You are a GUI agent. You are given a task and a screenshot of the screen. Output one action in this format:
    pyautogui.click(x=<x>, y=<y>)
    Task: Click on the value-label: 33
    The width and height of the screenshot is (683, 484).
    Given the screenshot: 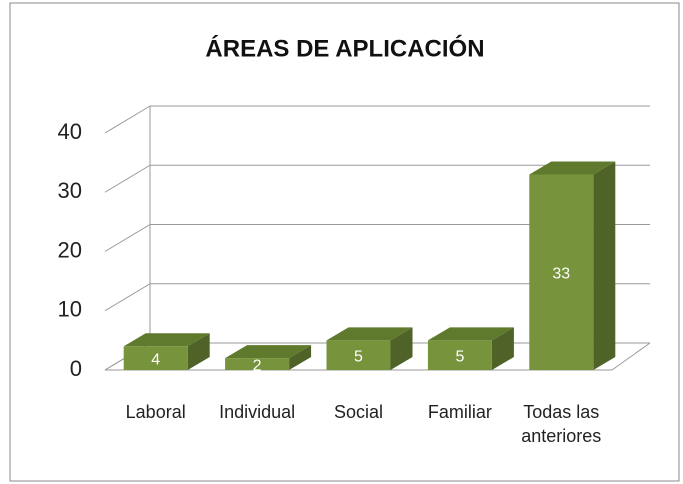 What is the action you would take?
    pyautogui.click(x=561, y=273)
    